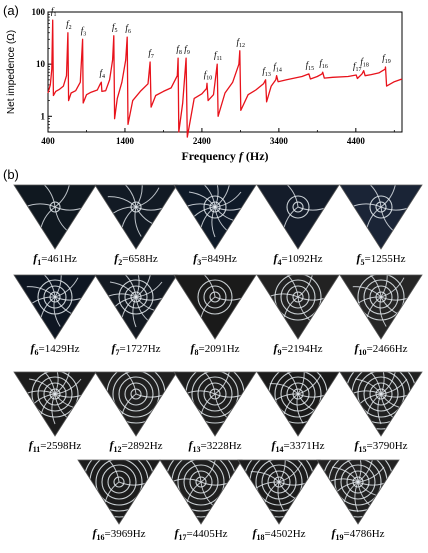  What do you see at coordinates (279, 534) in the screenshot?
I see `mode-frequency-label: f18=4502Hz` at bounding box center [279, 534].